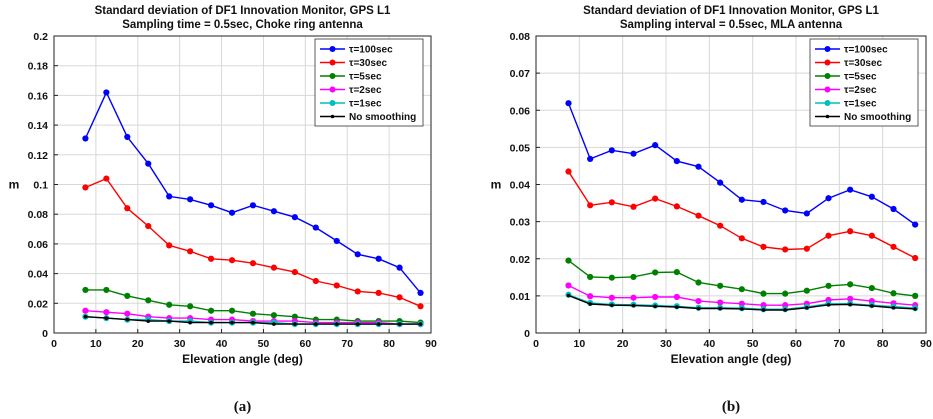 The width and height of the screenshot is (933, 419). Describe the element at coordinates (883, 344) in the screenshot. I see `x-tick-label: 80` at that location.